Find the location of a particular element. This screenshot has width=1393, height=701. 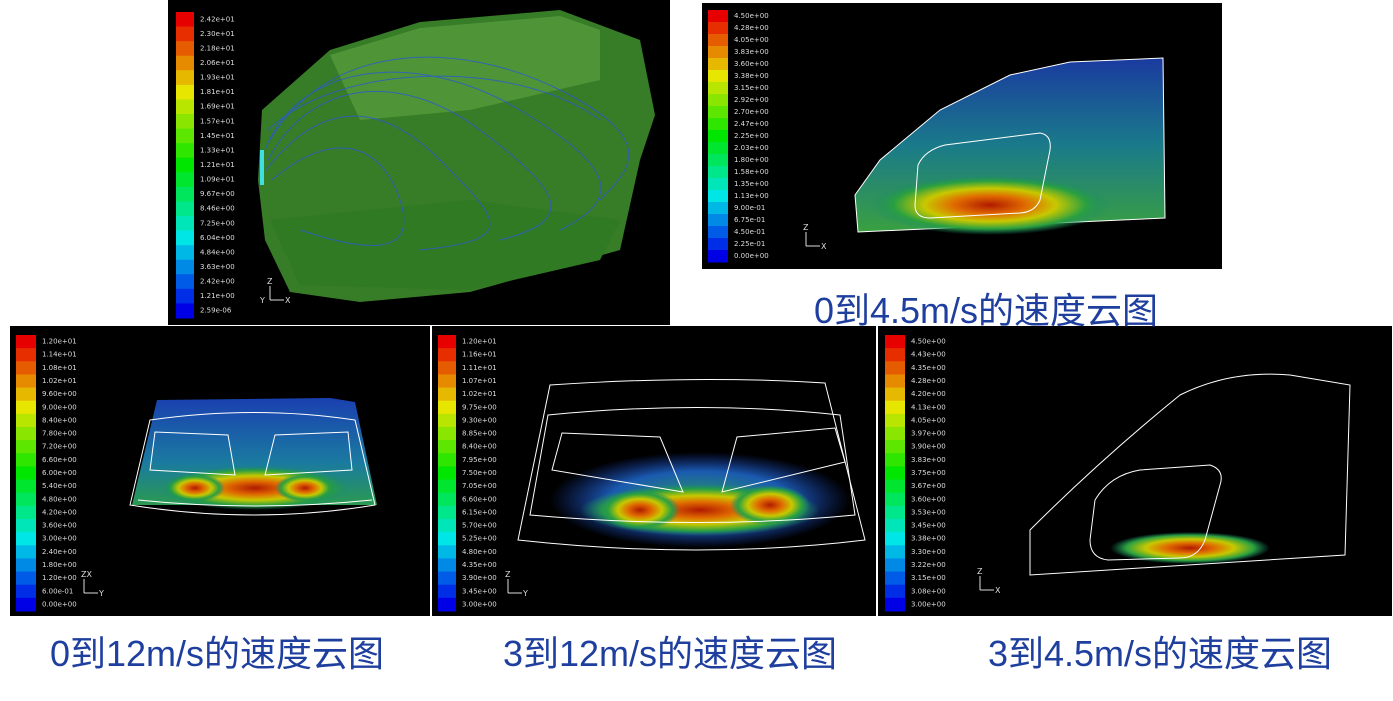

legend-label: 2.42e+01 is located at coordinates (217, 19).